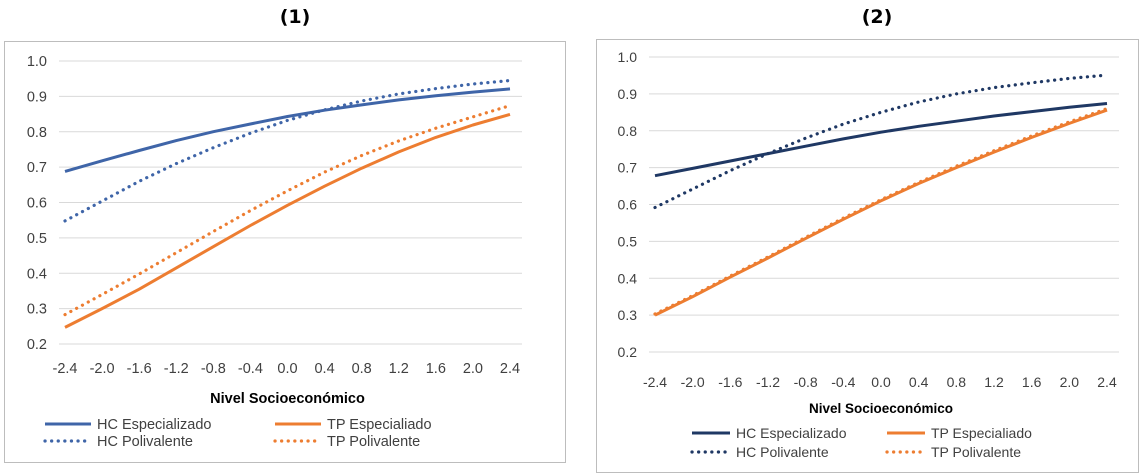 This screenshot has width=1145, height=475. I want to click on chart-2-x-tick-label: 2.4, so click(1107, 382).